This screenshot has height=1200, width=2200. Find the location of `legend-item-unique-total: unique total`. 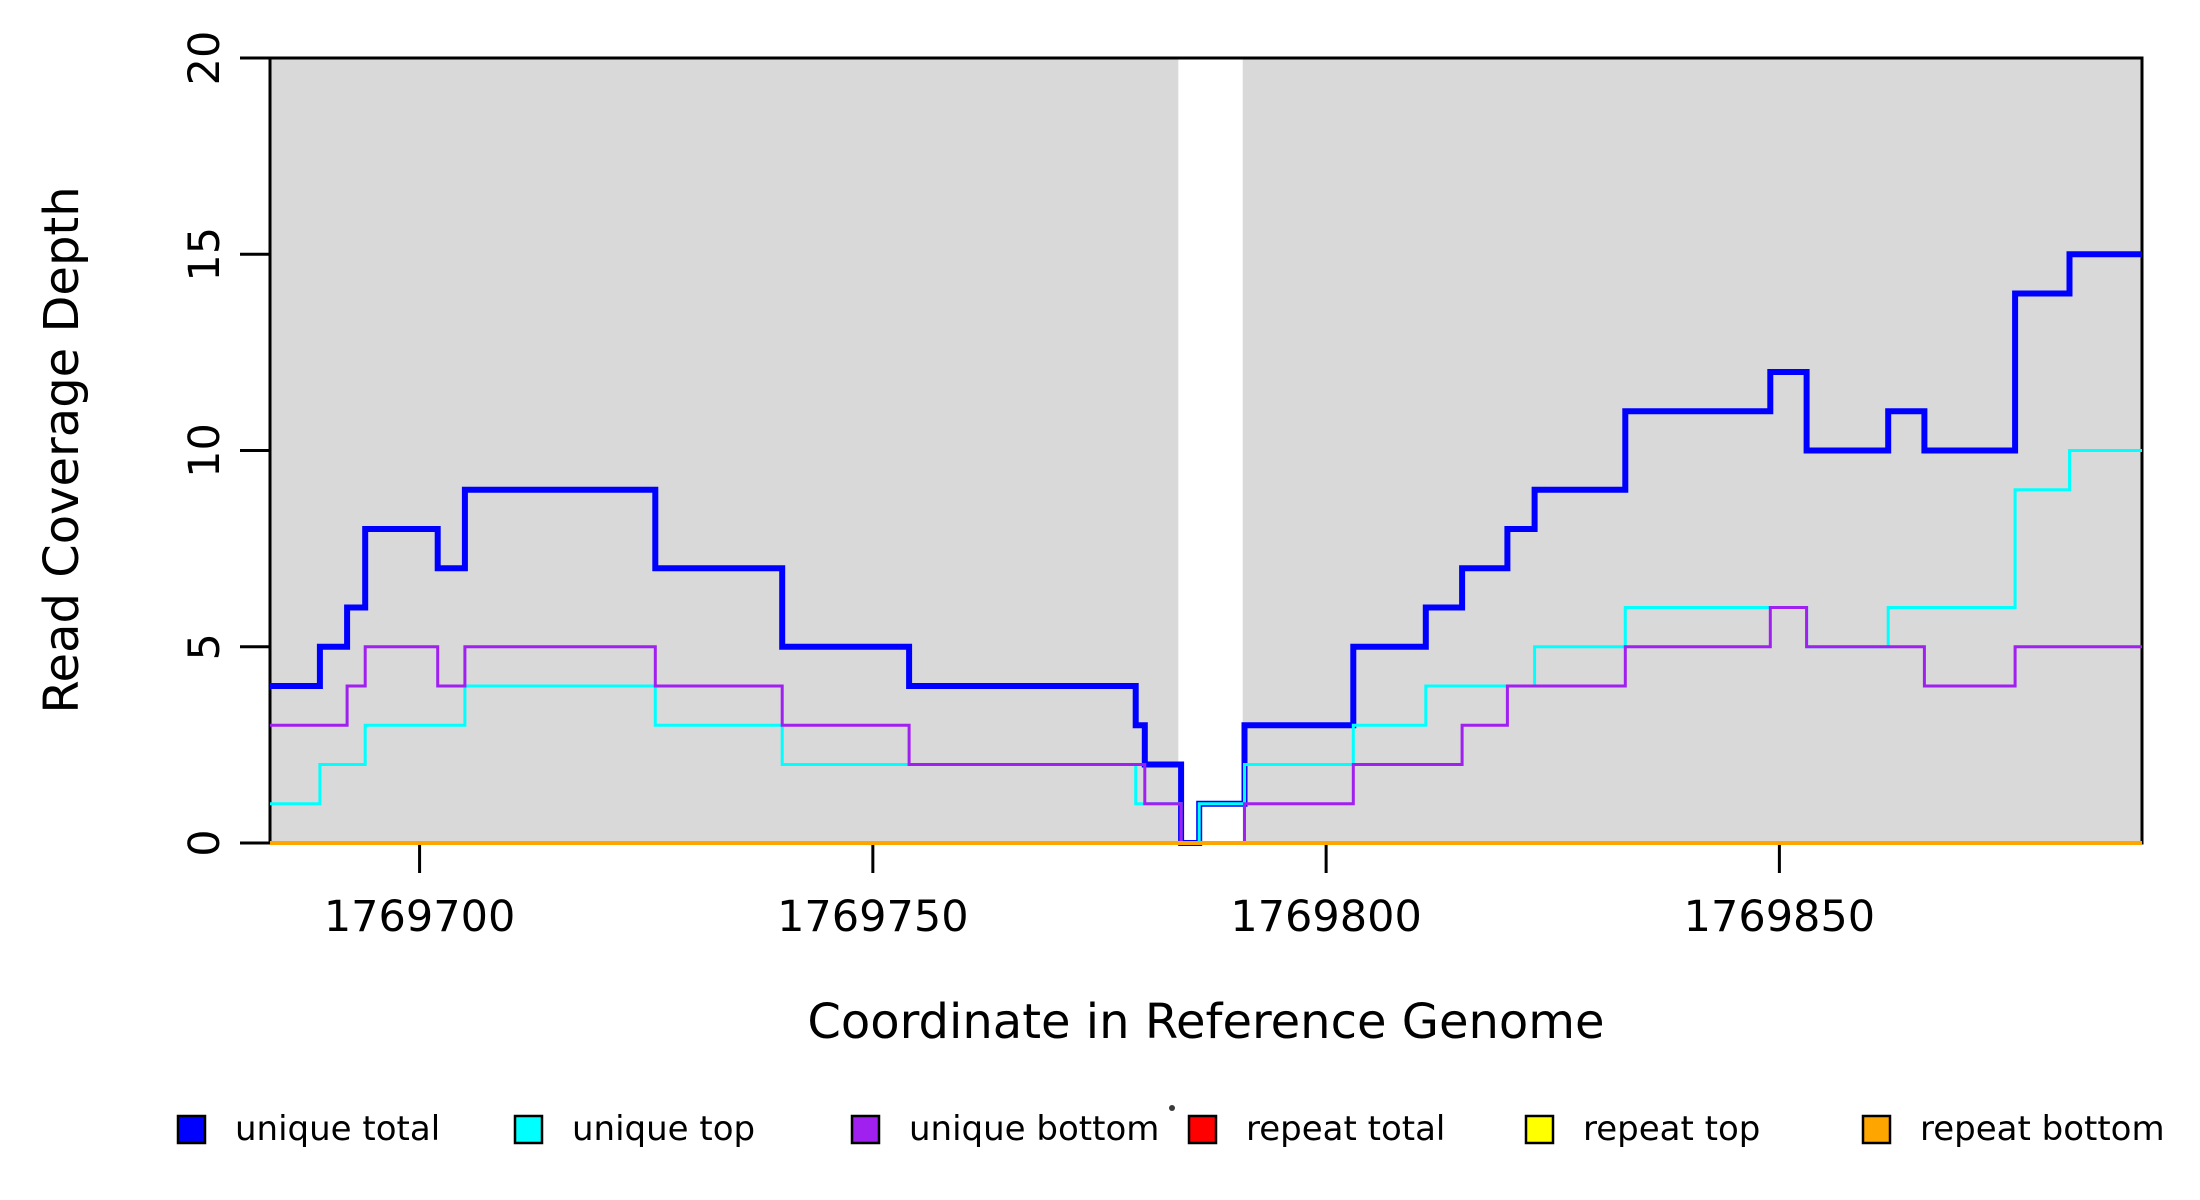

legend-item-unique-total: unique total is located at coordinates (308, 1129).